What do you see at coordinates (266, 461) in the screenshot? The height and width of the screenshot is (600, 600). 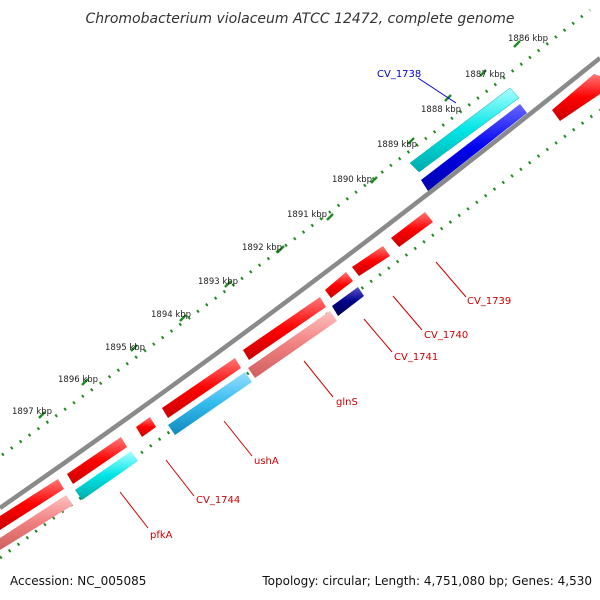 I see `gene-label-usha: ushA` at bounding box center [266, 461].